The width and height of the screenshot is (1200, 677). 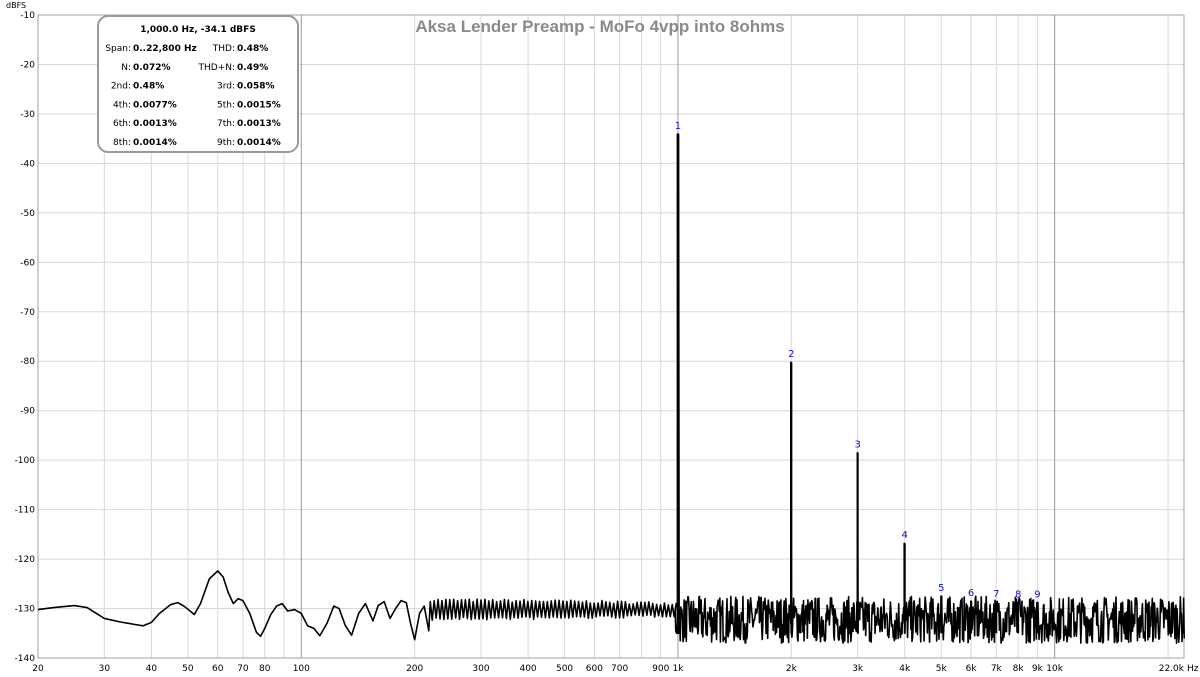 What do you see at coordinates (252, 68) in the screenshot?
I see `info-right-value: 0.49%` at bounding box center [252, 68].